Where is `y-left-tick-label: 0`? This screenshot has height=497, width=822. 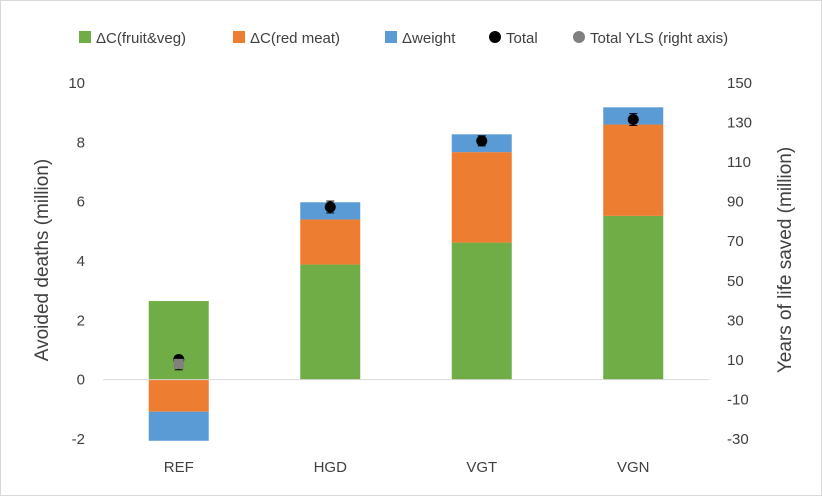
y-left-tick-label: 0 is located at coordinates (81, 380).